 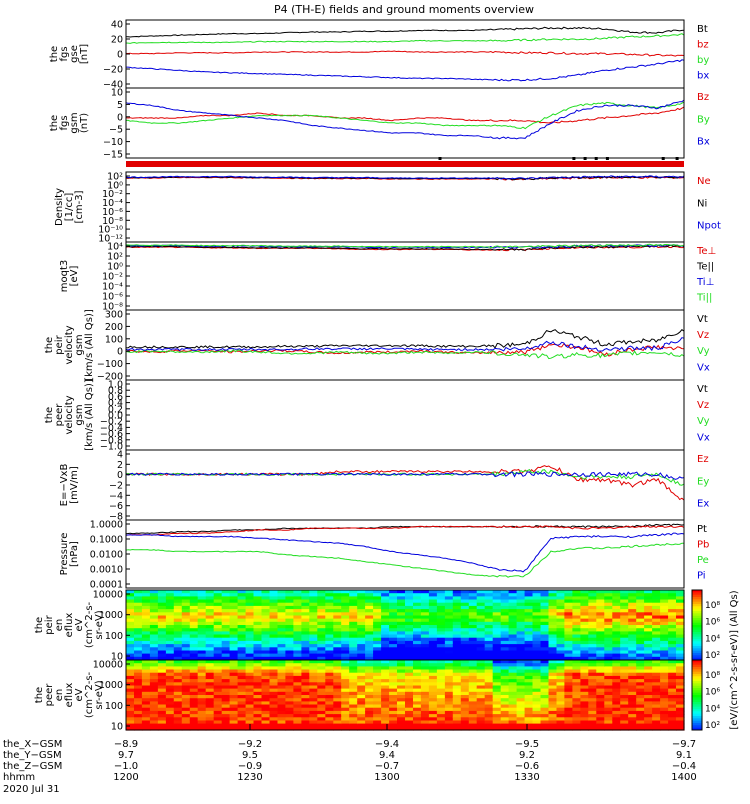 What do you see at coordinates (526, 777) in the screenshot?
I see `x-tick-label: 1330` at bounding box center [526, 777].